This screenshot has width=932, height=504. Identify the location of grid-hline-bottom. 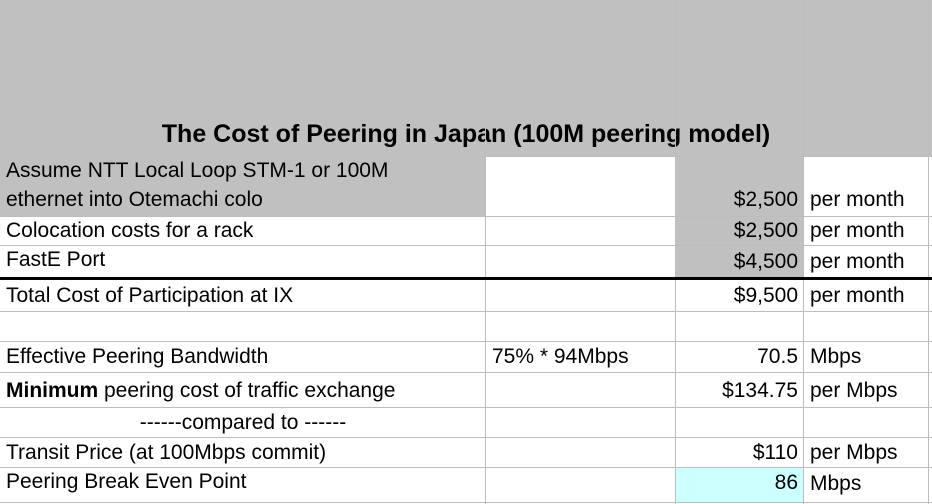
(466, 502).